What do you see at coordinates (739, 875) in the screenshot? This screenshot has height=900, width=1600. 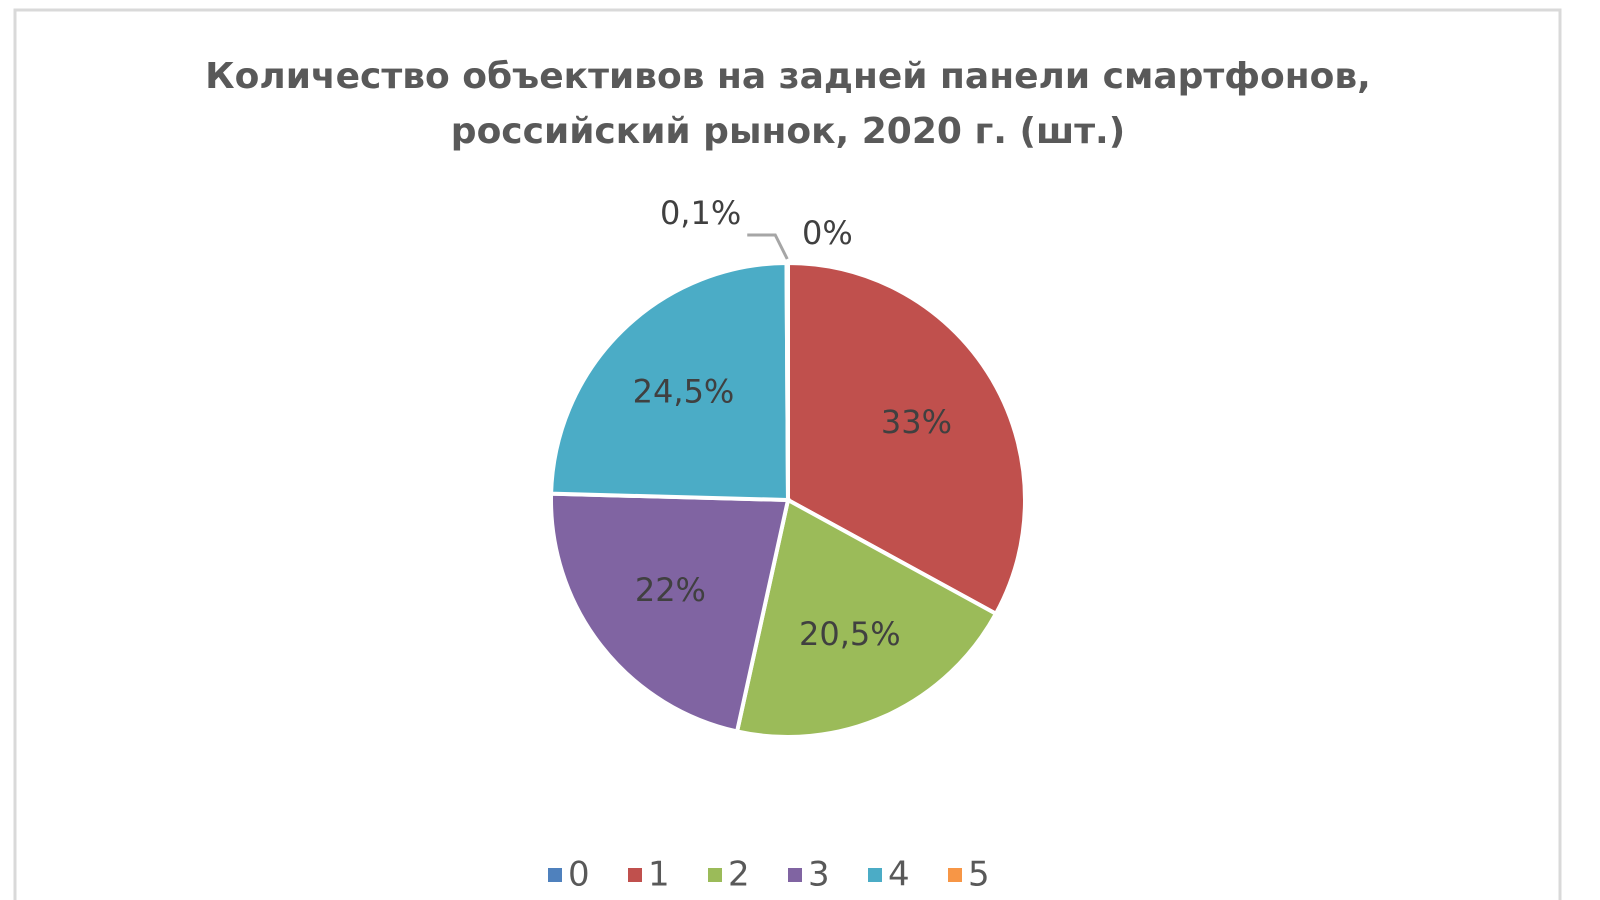 I see `legend-label: 2` at bounding box center [739, 875].